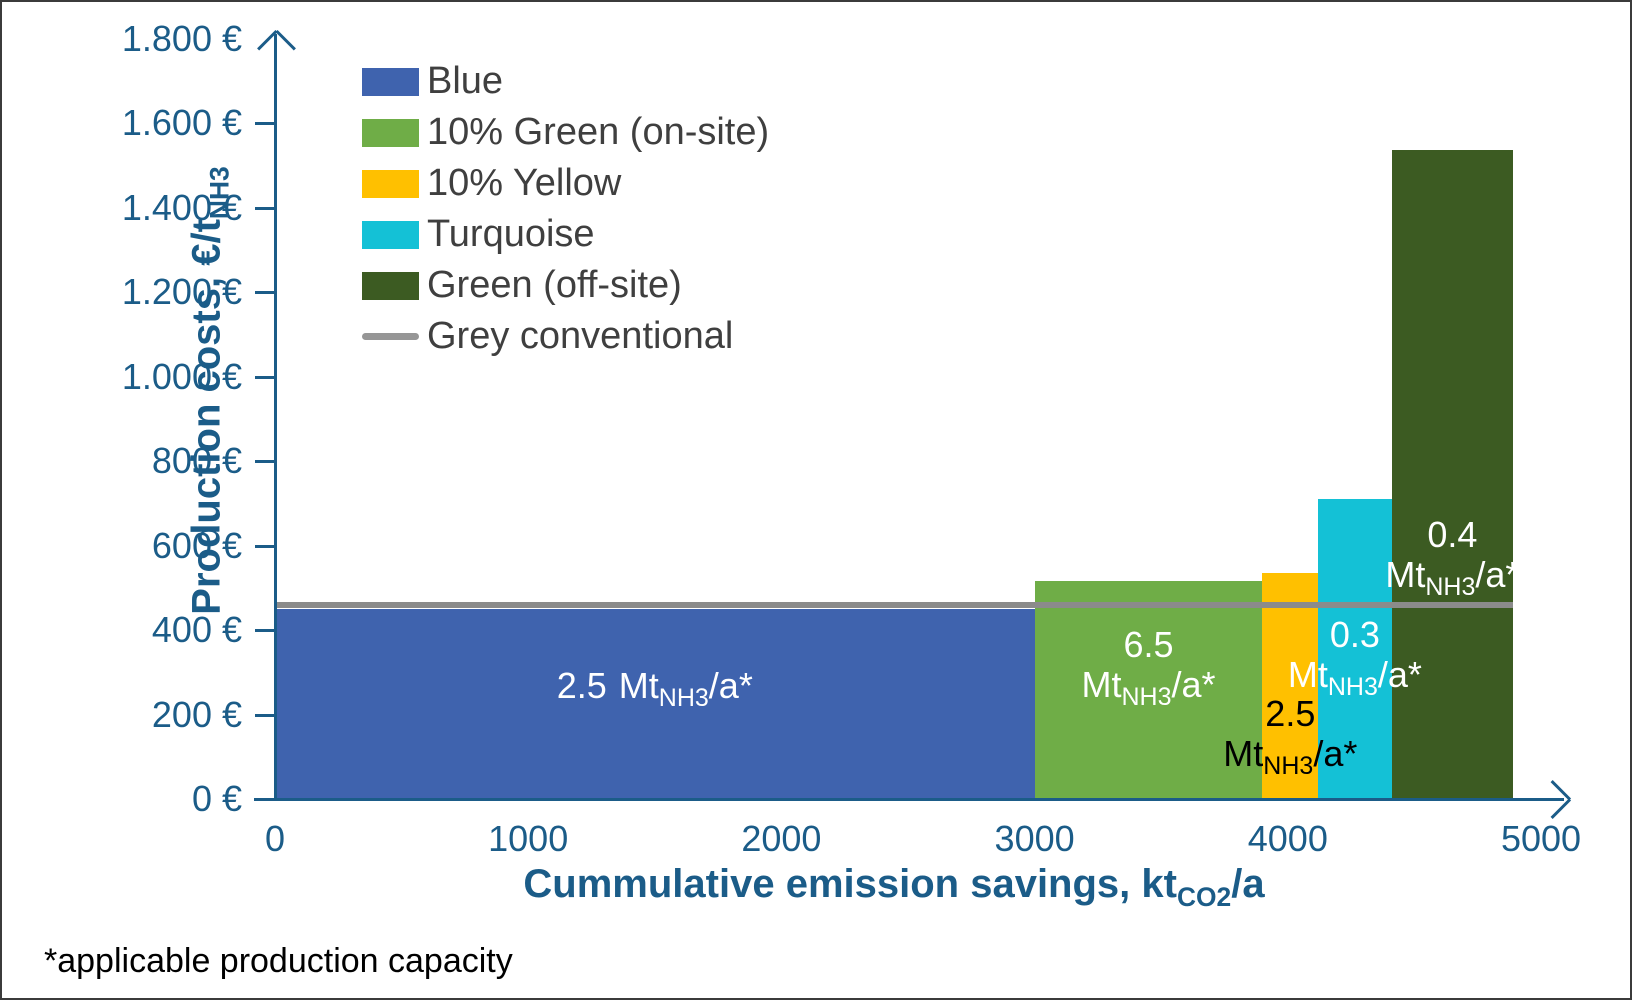  What do you see at coordinates (181, 376) in the screenshot?
I see `y-tick-label: 1.000 €` at bounding box center [181, 376].